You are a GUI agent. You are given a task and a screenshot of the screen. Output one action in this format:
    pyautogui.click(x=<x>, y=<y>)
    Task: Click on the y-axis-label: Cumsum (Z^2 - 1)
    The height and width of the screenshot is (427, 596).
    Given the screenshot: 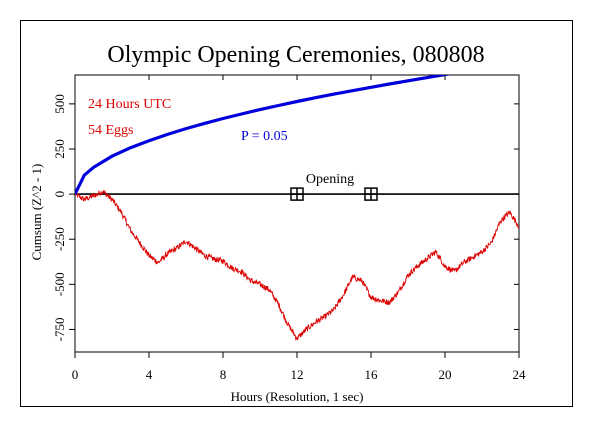 What is the action you would take?
    pyautogui.click(x=36, y=212)
    